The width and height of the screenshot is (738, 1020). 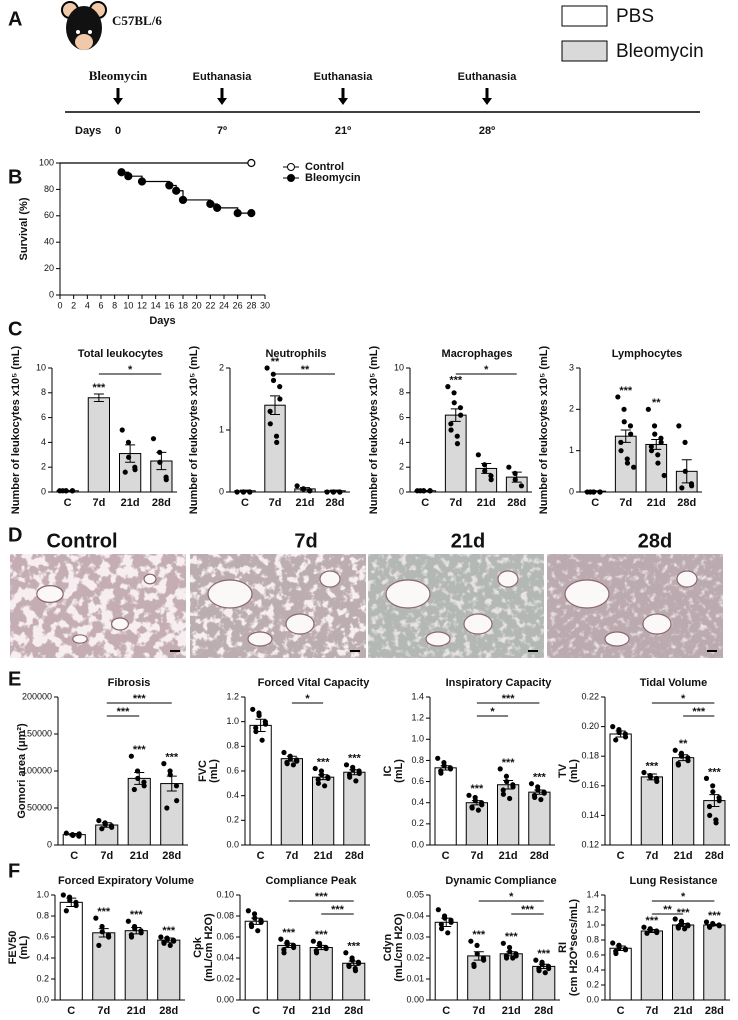 I want to click on y-tick-label: 0.08, so click(x=225, y=915).